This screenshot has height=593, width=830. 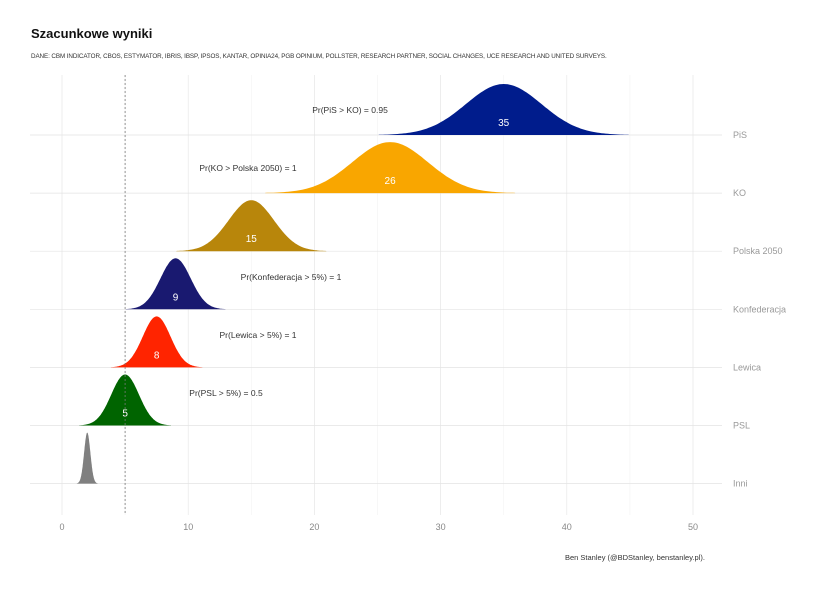 I want to click on chart-title: Szacunkowe wyniki, so click(x=92, y=33).